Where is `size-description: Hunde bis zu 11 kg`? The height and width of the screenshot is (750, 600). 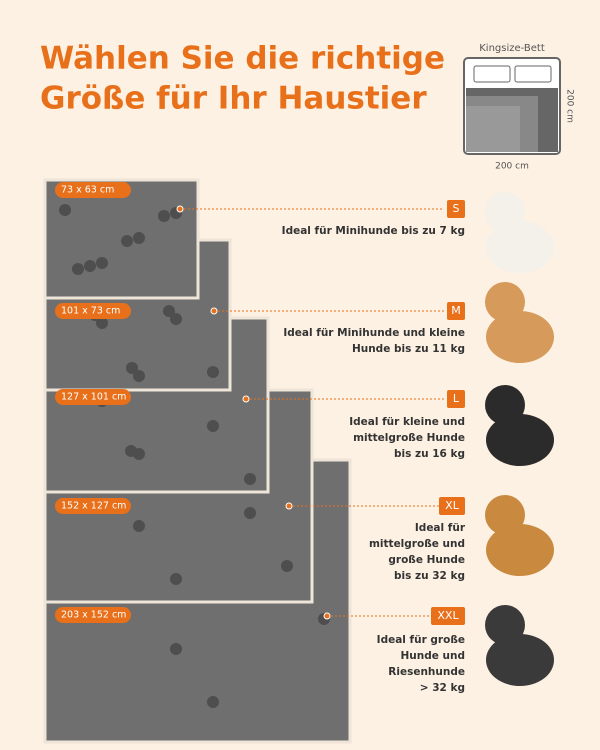
size-description: Hunde bis zu 11 kg is located at coordinates (408, 349).